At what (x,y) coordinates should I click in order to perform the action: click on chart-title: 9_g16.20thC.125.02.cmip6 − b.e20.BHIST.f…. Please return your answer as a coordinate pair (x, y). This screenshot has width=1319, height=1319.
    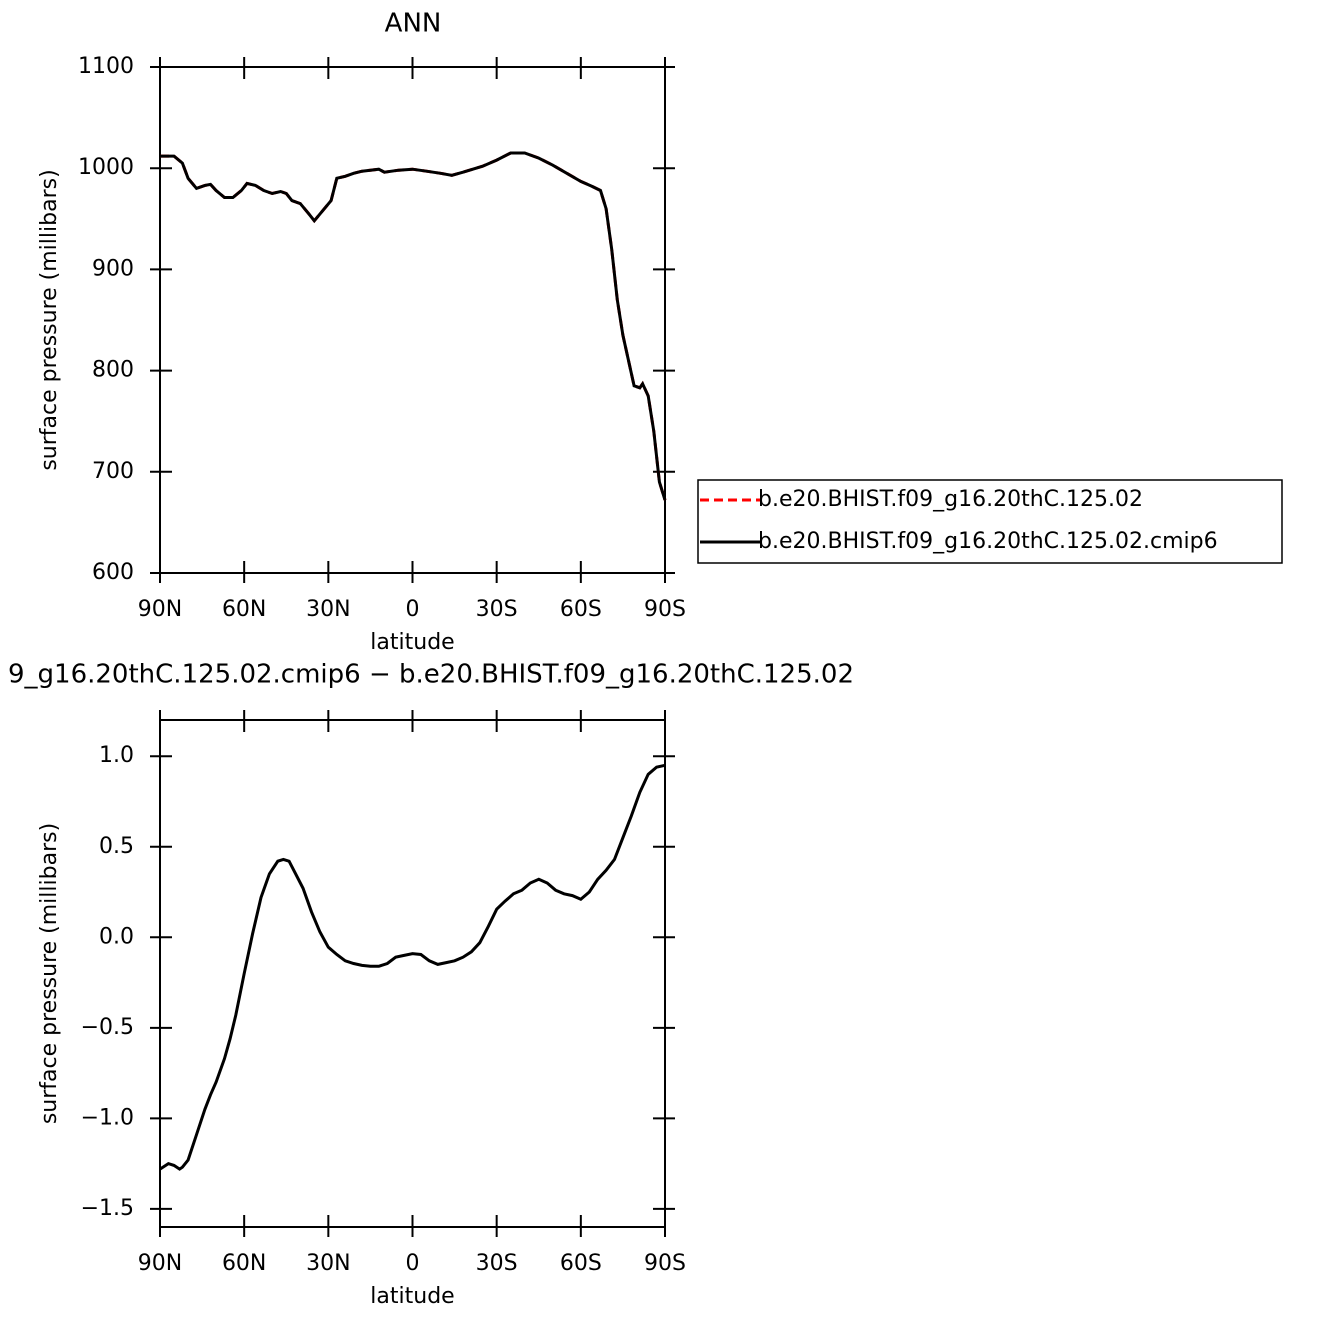
    Looking at the image, I should click on (431, 675).